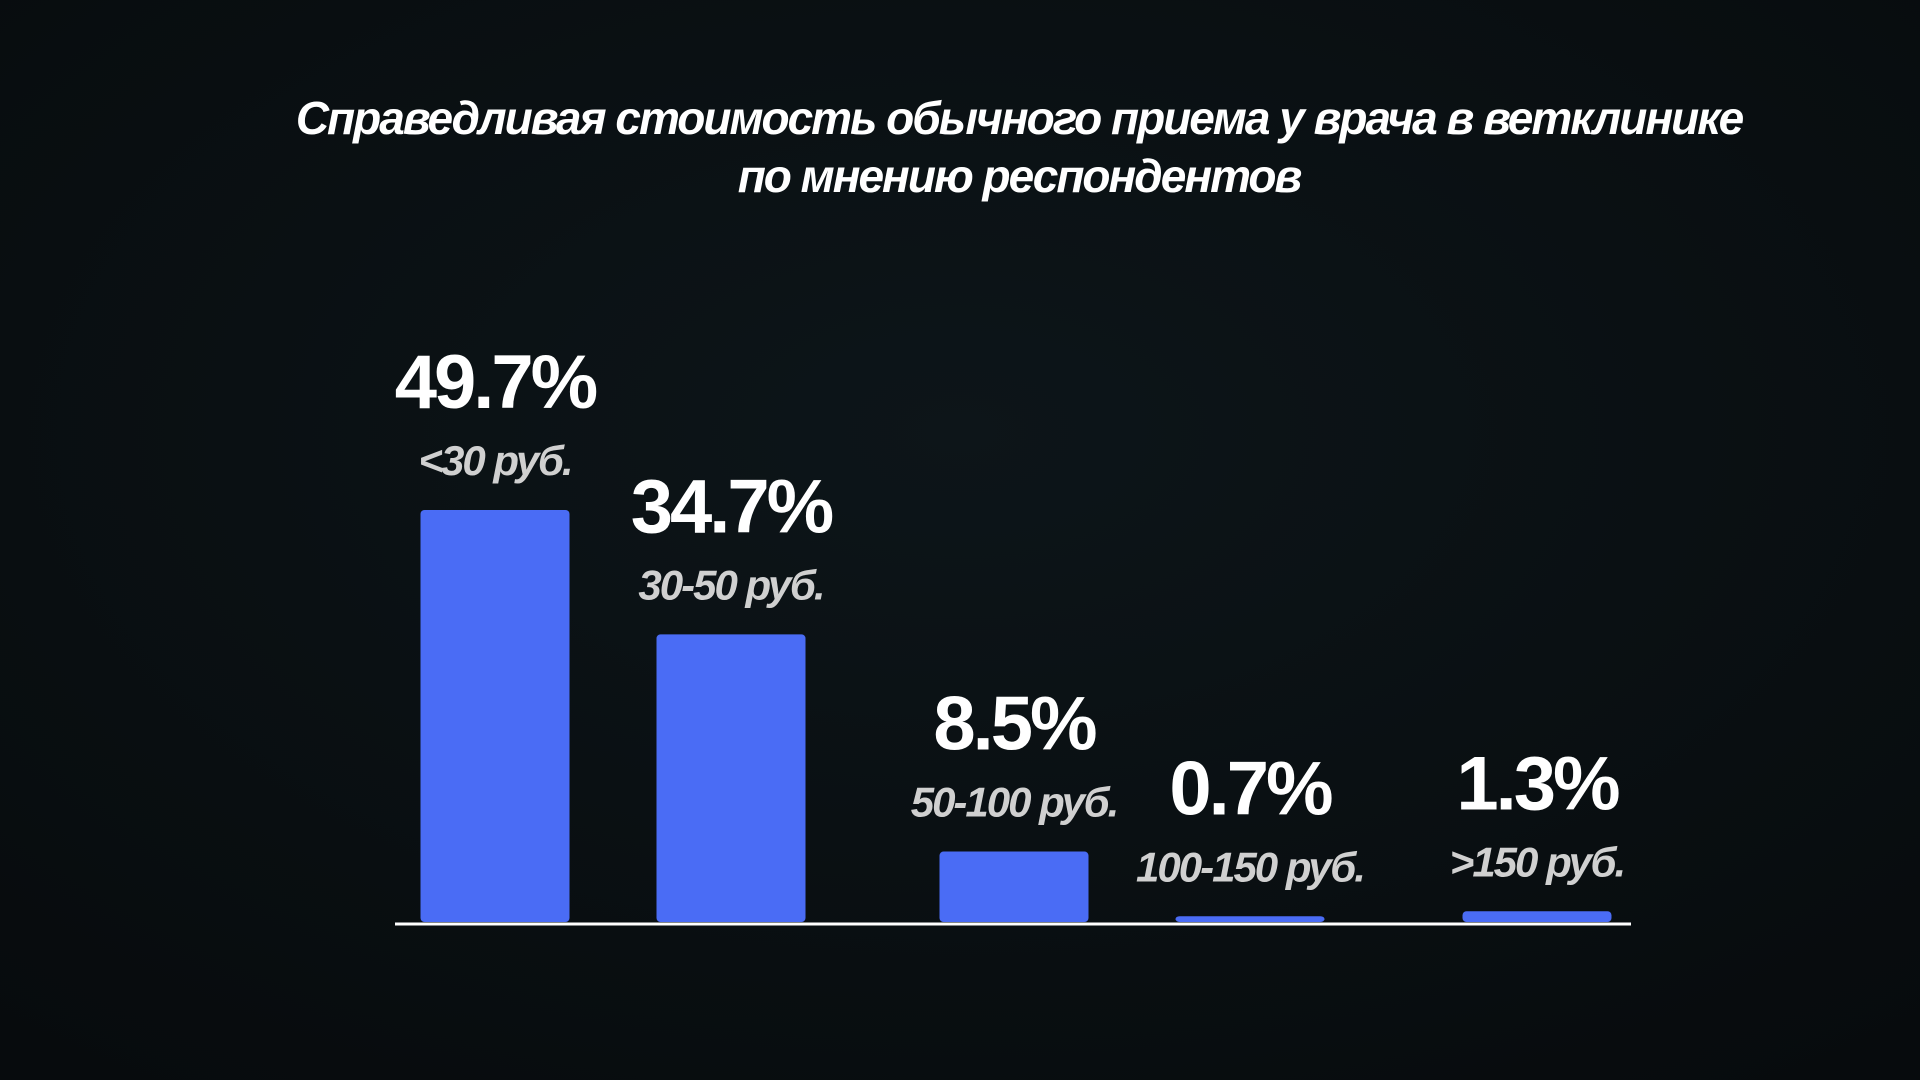  What do you see at coordinates (1537, 861) in the screenshot?
I see `category-label: >150 руб.` at bounding box center [1537, 861].